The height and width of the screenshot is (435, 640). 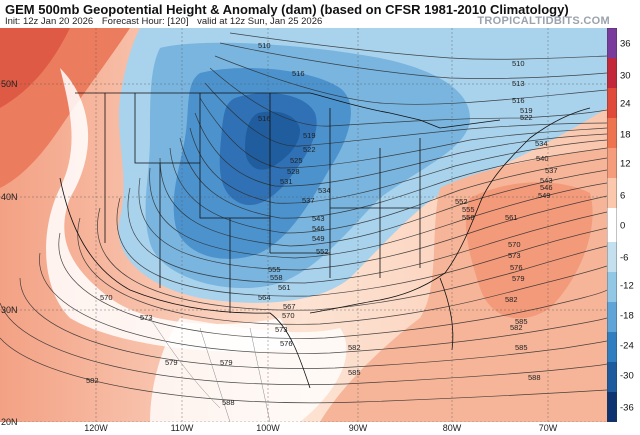 I want to click on lon-label-120w: 120W, so click(x=96, y=428).